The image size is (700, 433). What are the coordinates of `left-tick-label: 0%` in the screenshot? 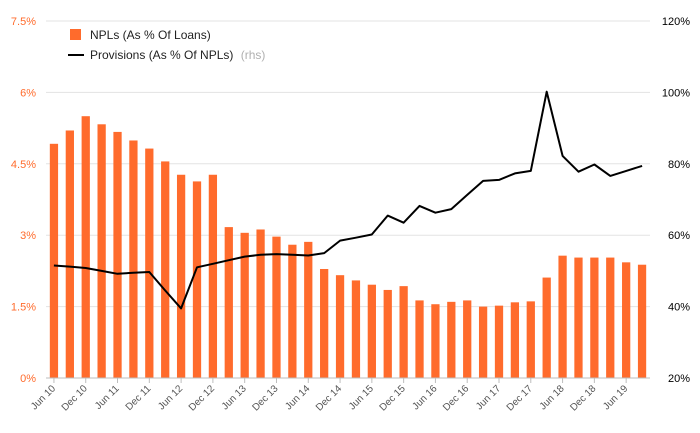 It's located at (28, 379).